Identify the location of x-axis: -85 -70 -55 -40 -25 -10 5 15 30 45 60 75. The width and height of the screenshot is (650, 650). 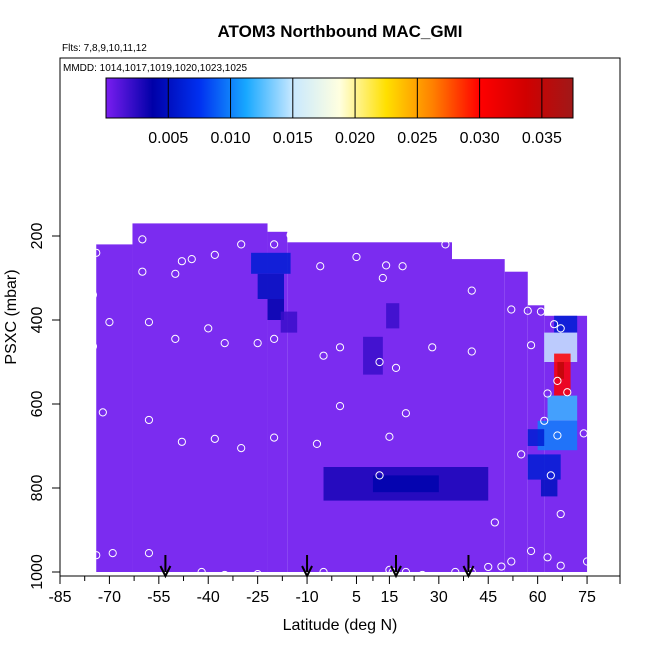
(334, 591).